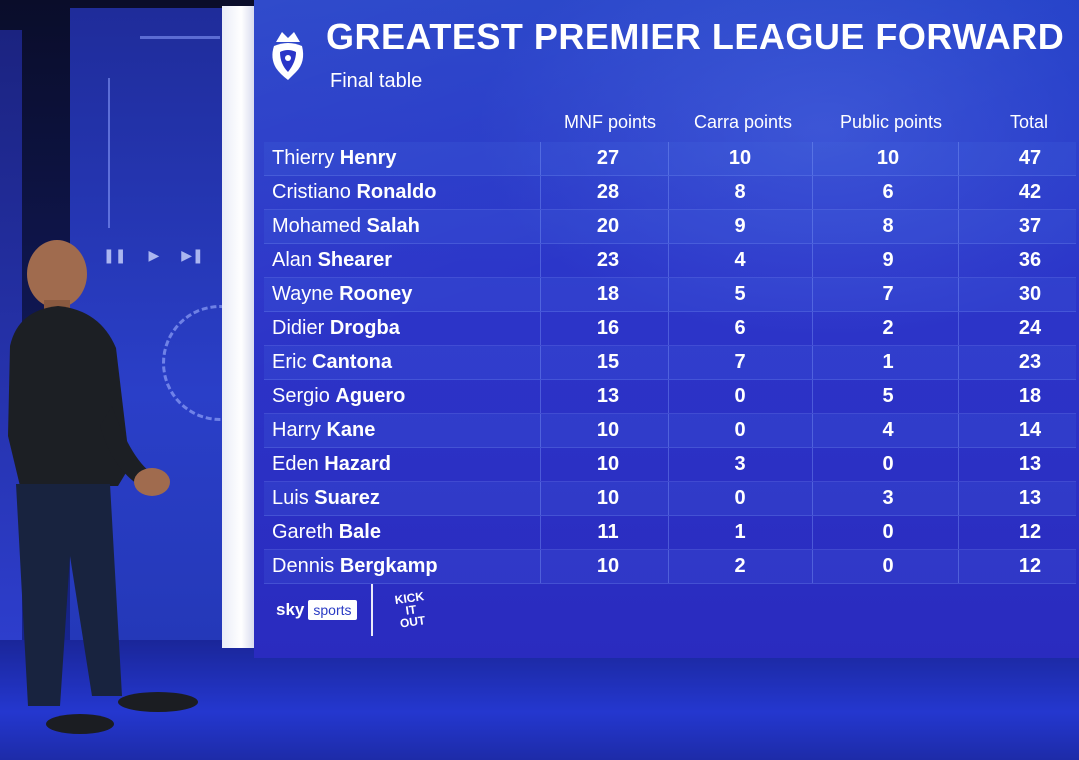 This screenshot has height=760, width=1079. Describe the element at coordinates (376, 81) in the screenshot. I see `page-subtitle: Final table` at that location.